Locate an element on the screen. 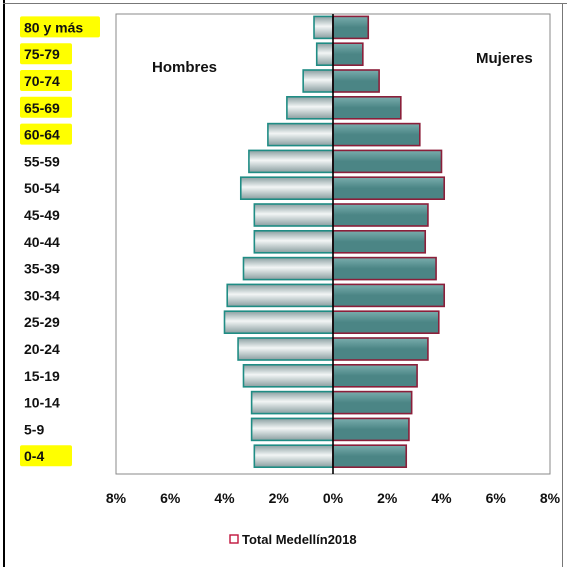 This screenshot has height=567, width=567. age-group-label: 40-44 is located at coordinates (42, 242).